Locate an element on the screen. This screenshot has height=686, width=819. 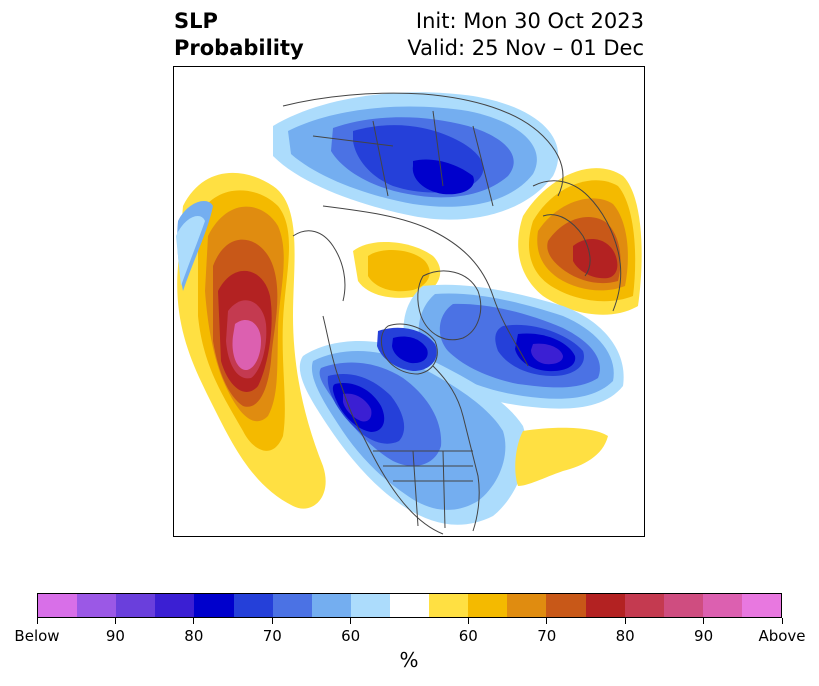
colorbar is located at coordinates (409, 605).